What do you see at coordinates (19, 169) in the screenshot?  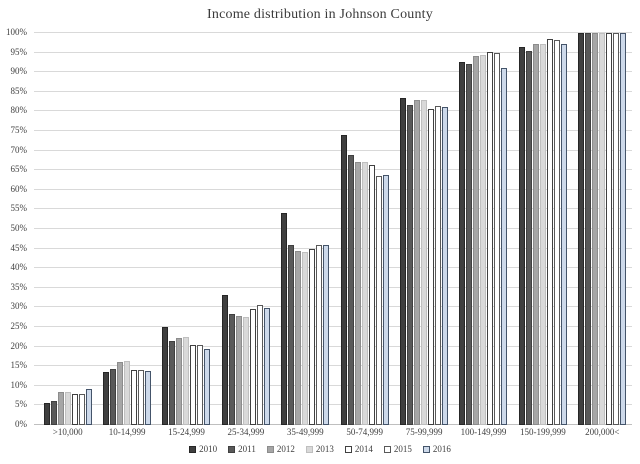 I see `y-axis-tick-label: 65%` at bounding box center [19, 169].